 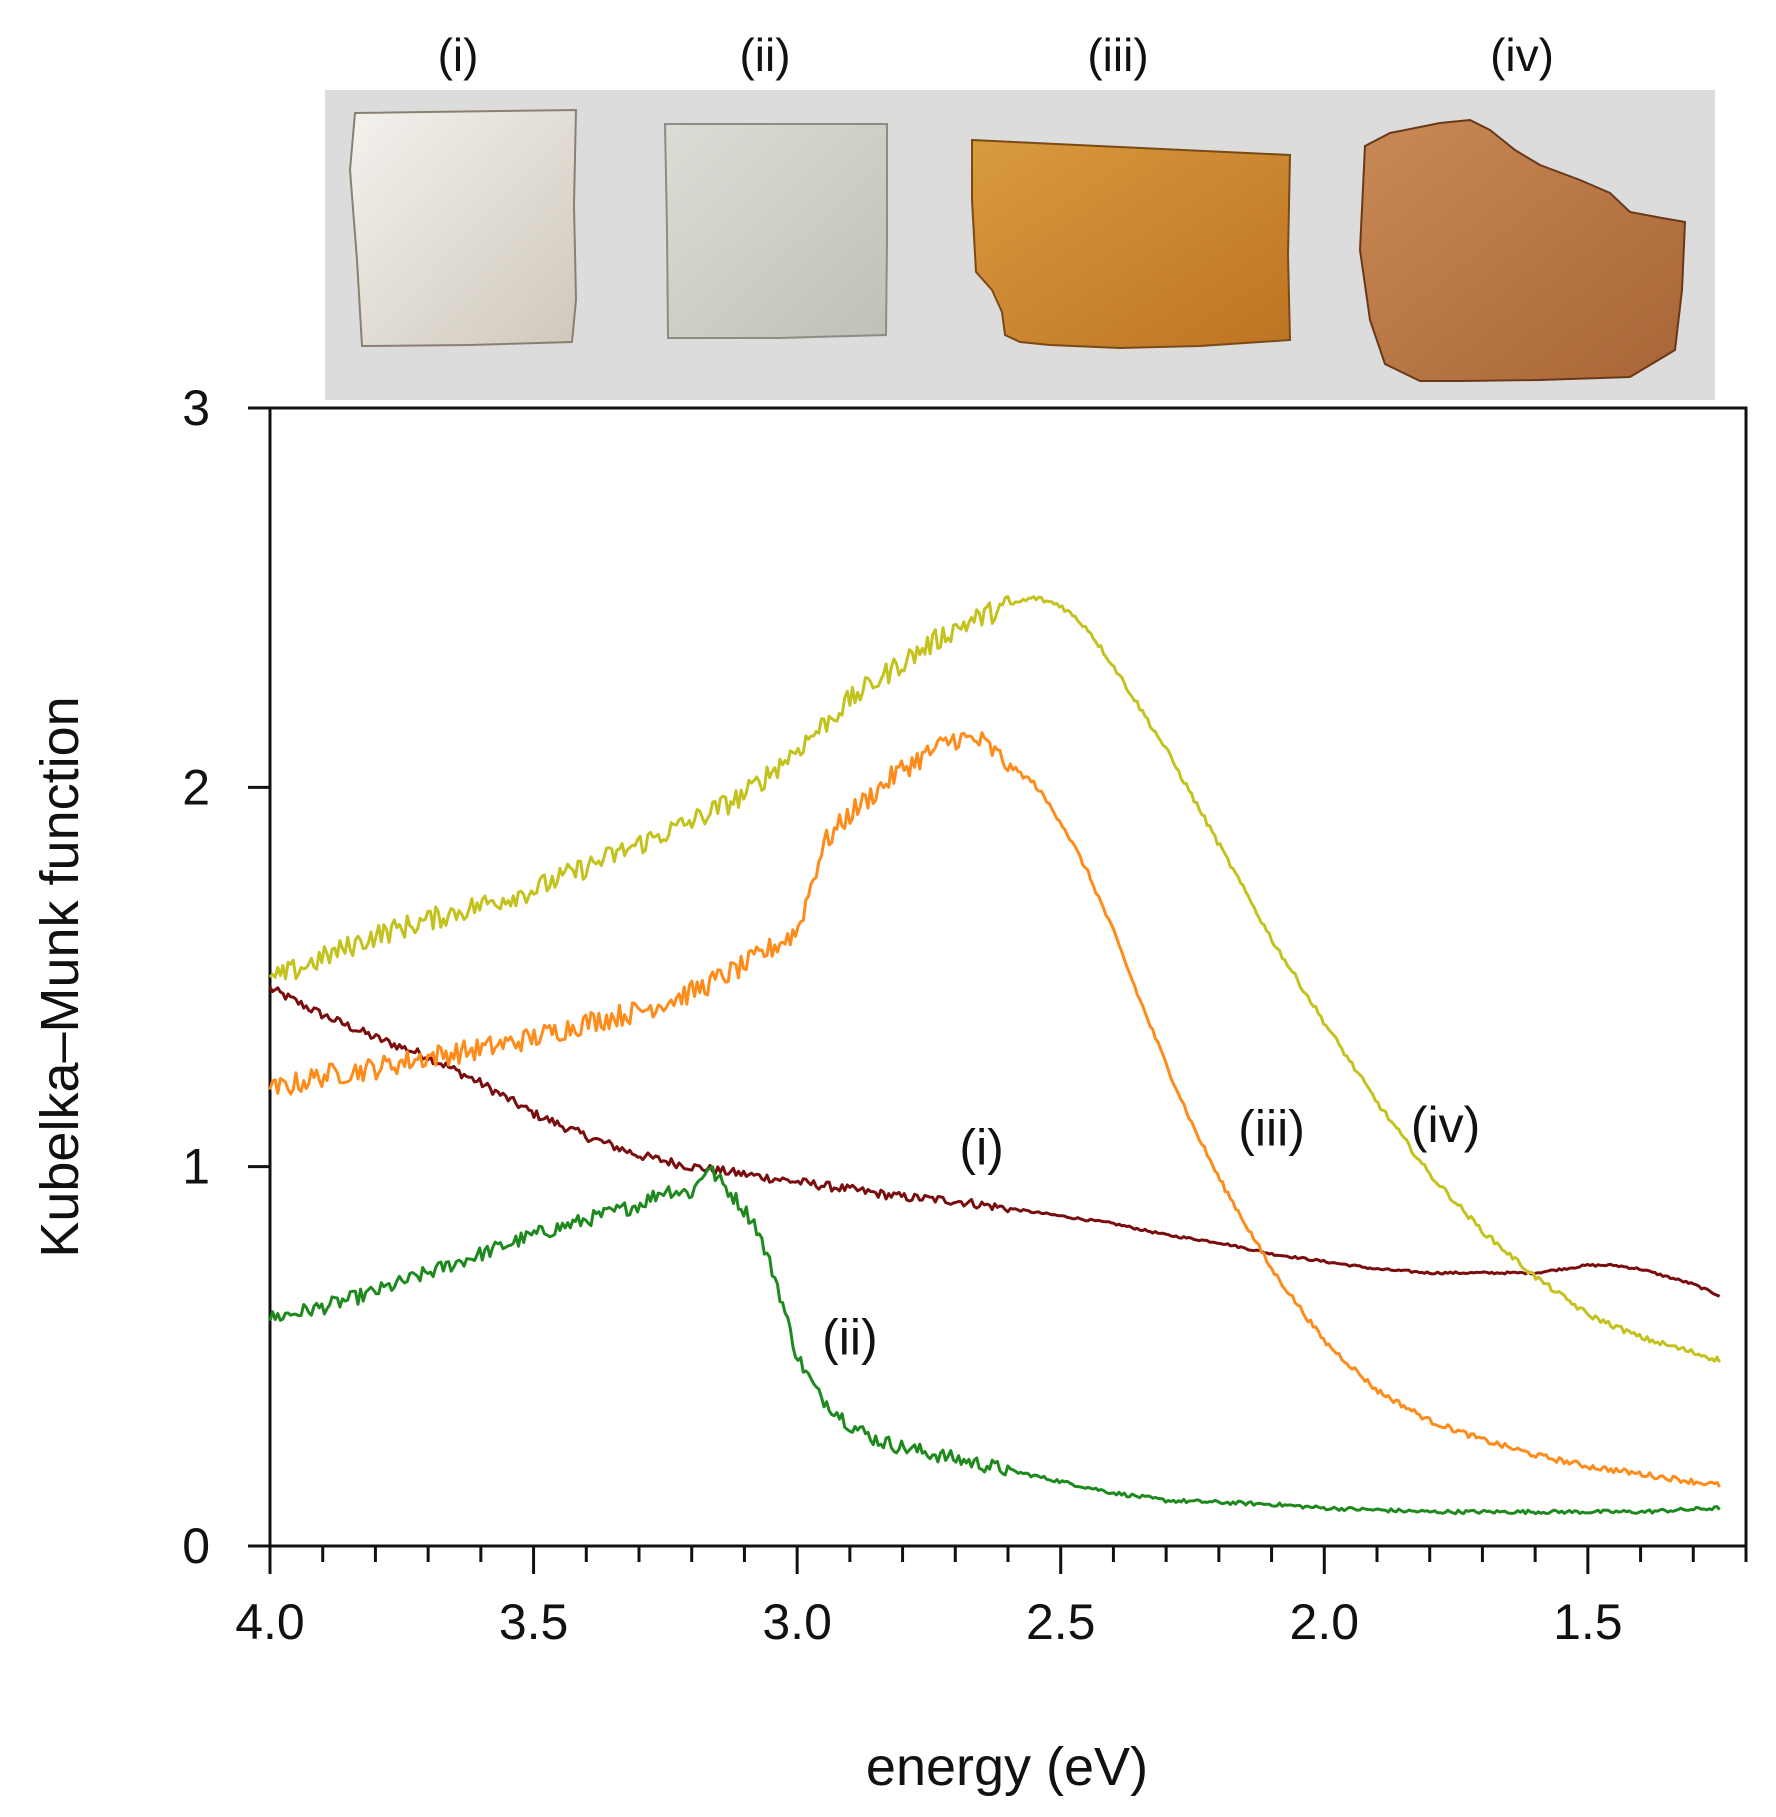 I want to click on series-line-i, so click(x=994, y=1142).